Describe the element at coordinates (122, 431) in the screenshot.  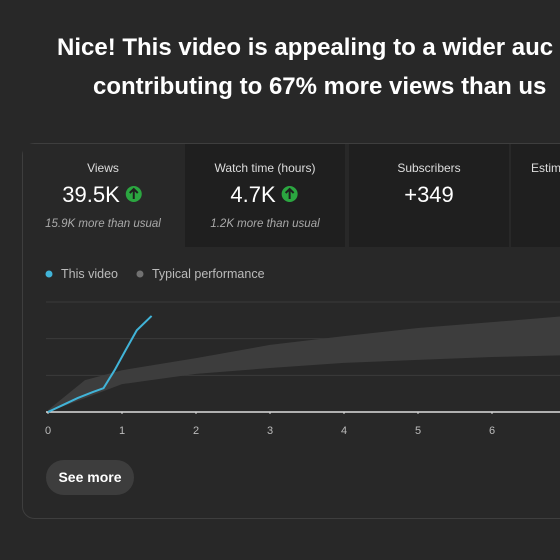
I see `x-tick-label: 1` at that location.